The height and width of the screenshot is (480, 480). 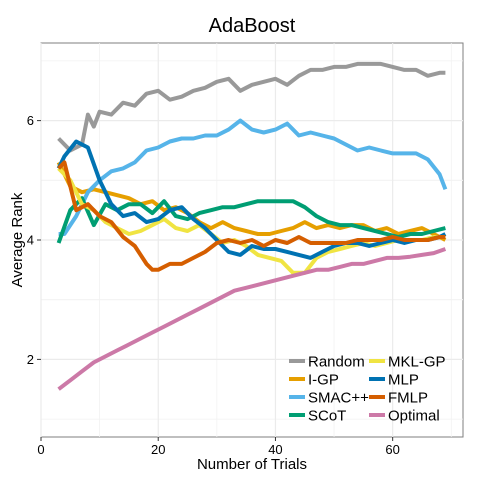 What do you see at coordinates (392, 449) in the screenshot?
I see `x-tick-label: 60` at bounding box center [392, 449].